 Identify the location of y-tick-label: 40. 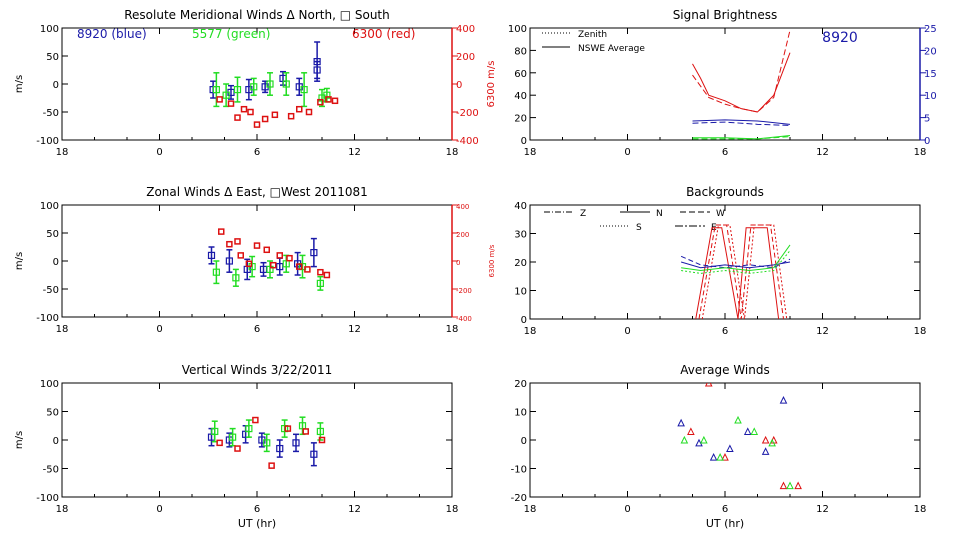
(520, 206).